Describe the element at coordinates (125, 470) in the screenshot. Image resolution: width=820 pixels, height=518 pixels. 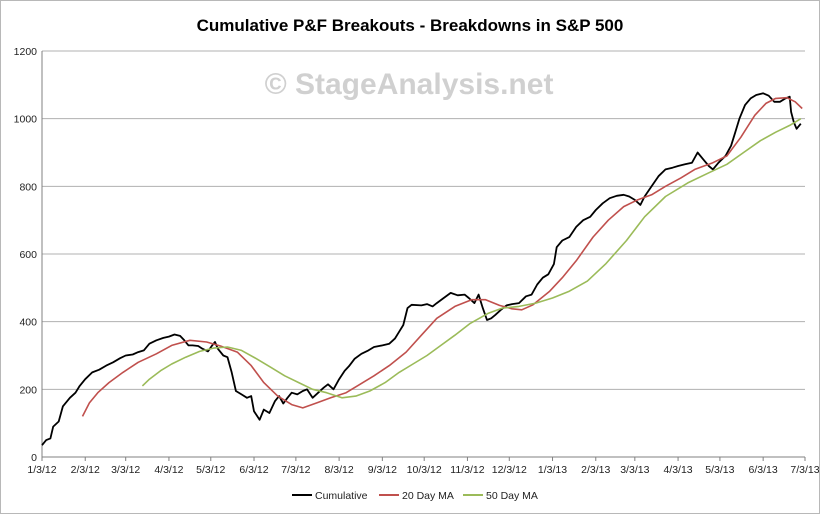
I see `x-tick-label: 3/3/12` at that location.